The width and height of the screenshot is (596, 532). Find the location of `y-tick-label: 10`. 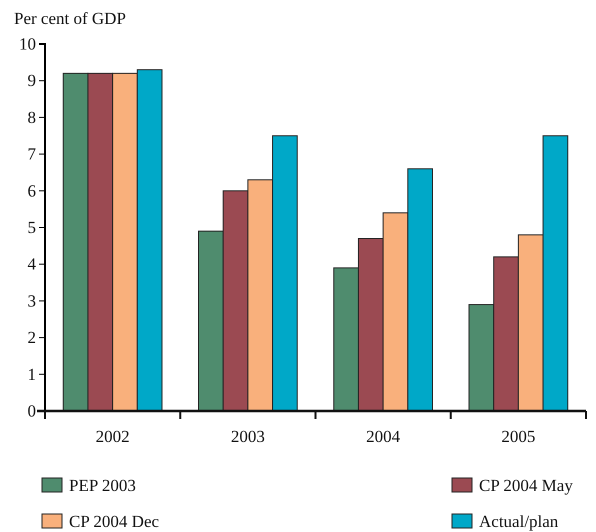

y-tick-label: 10 is located at coordinates (27, 44).